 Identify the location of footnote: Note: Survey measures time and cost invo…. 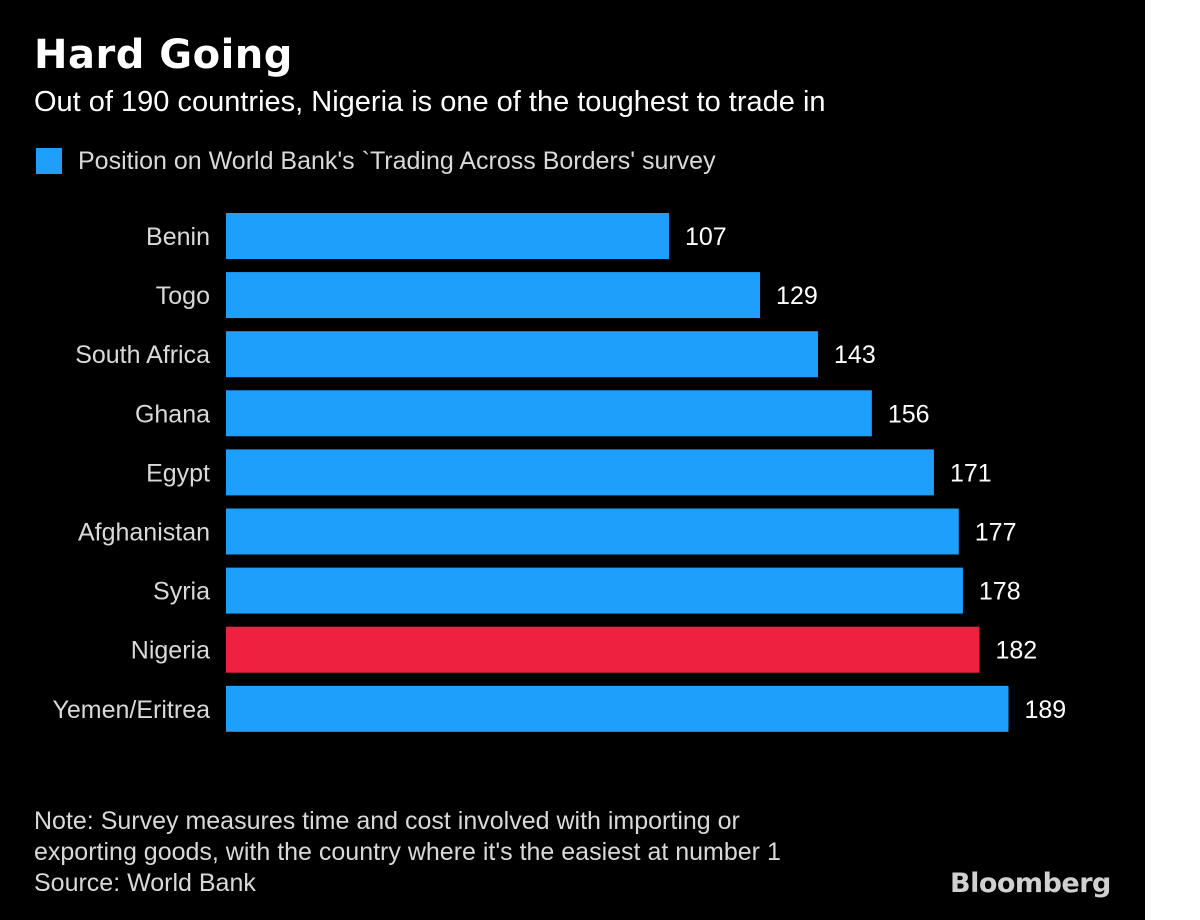
(407, 852).